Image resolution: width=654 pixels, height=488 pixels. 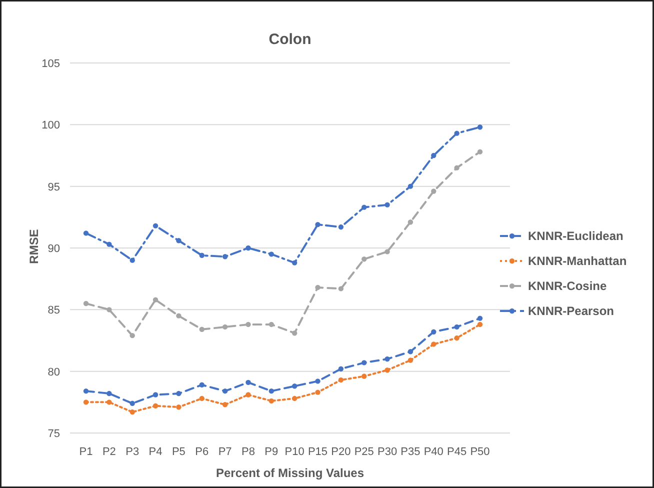 What do you see at coordinates (155, 452) in the screenshot?
I see `x-tick-label: P4` at bounding box center [155, 452].